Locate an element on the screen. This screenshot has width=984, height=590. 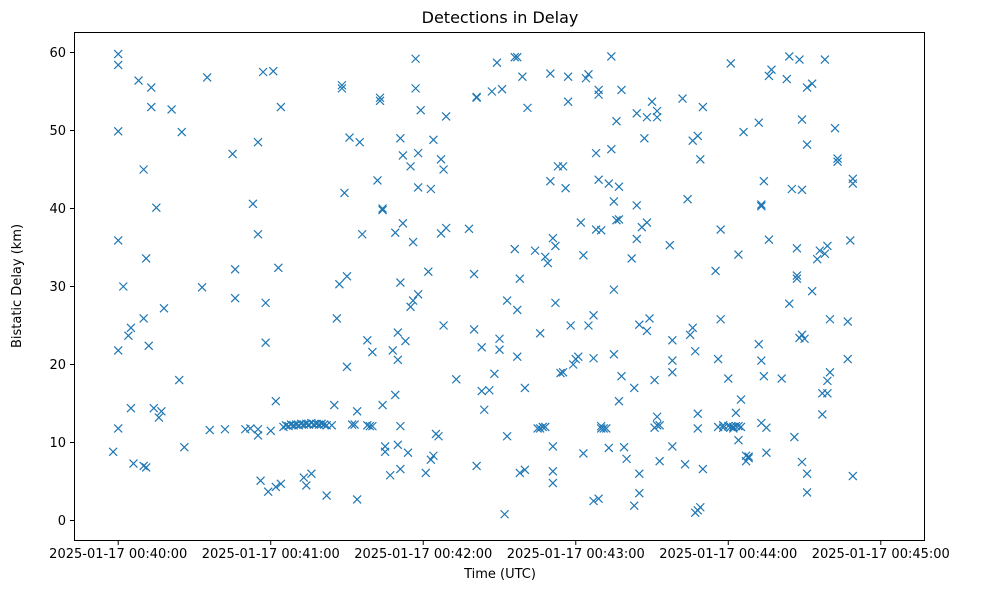
x-tick-label: 2025-01-17 00:45:00 is located at coordinates (881, 554).